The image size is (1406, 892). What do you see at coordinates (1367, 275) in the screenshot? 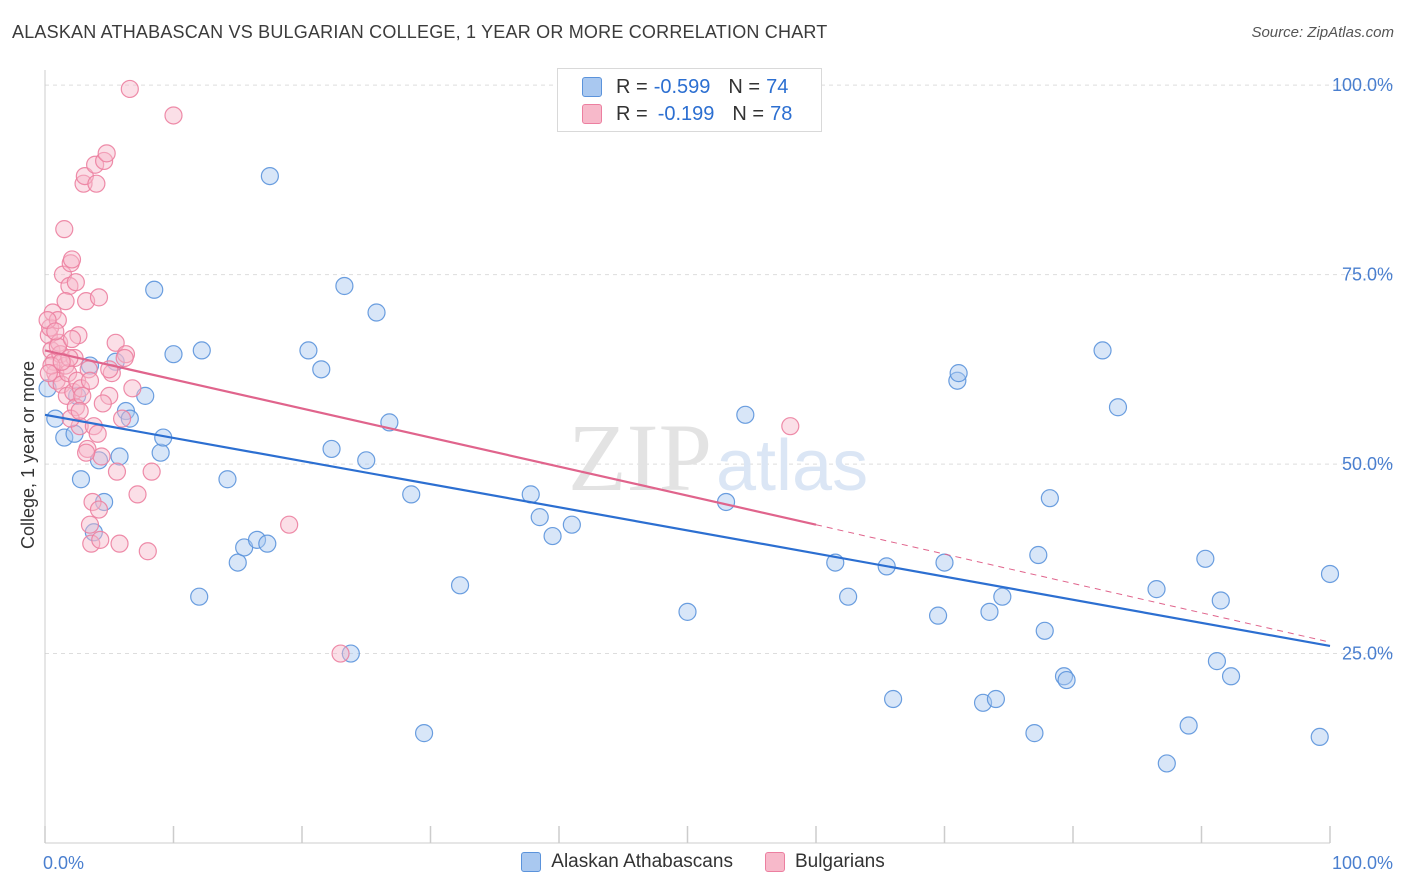
I see `y-tick-label: 75.0%` at bounding box center [1367, 275].